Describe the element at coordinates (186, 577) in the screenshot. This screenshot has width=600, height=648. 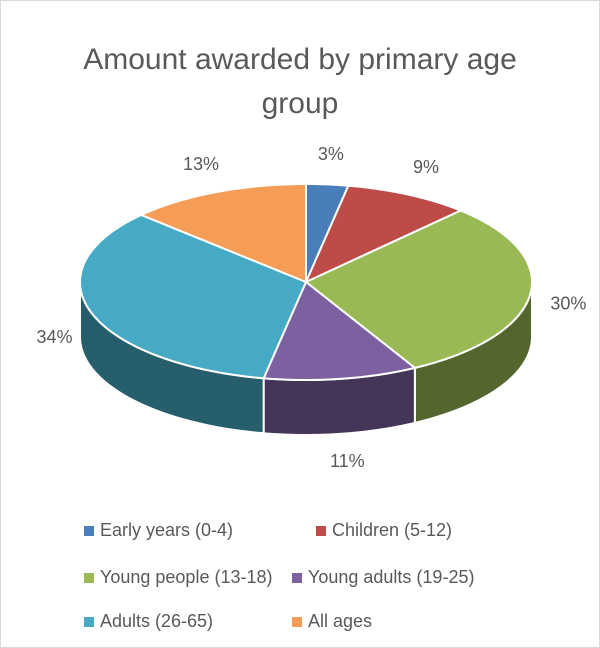
I see `legend-label: Young people (13-18)` at that location.